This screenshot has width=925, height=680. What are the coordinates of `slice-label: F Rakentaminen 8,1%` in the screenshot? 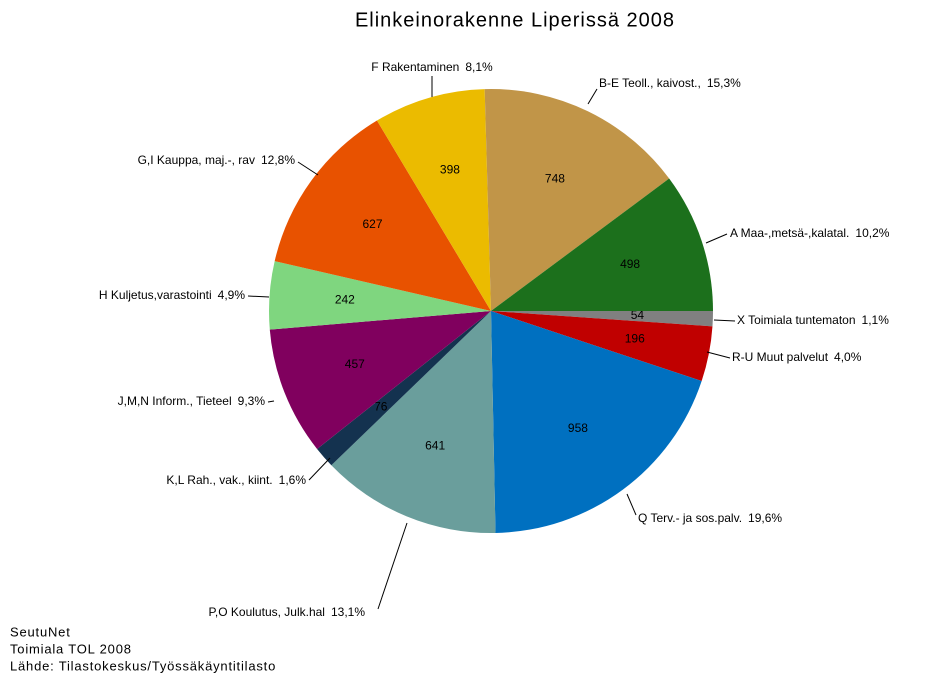 It's located at (432, 67).